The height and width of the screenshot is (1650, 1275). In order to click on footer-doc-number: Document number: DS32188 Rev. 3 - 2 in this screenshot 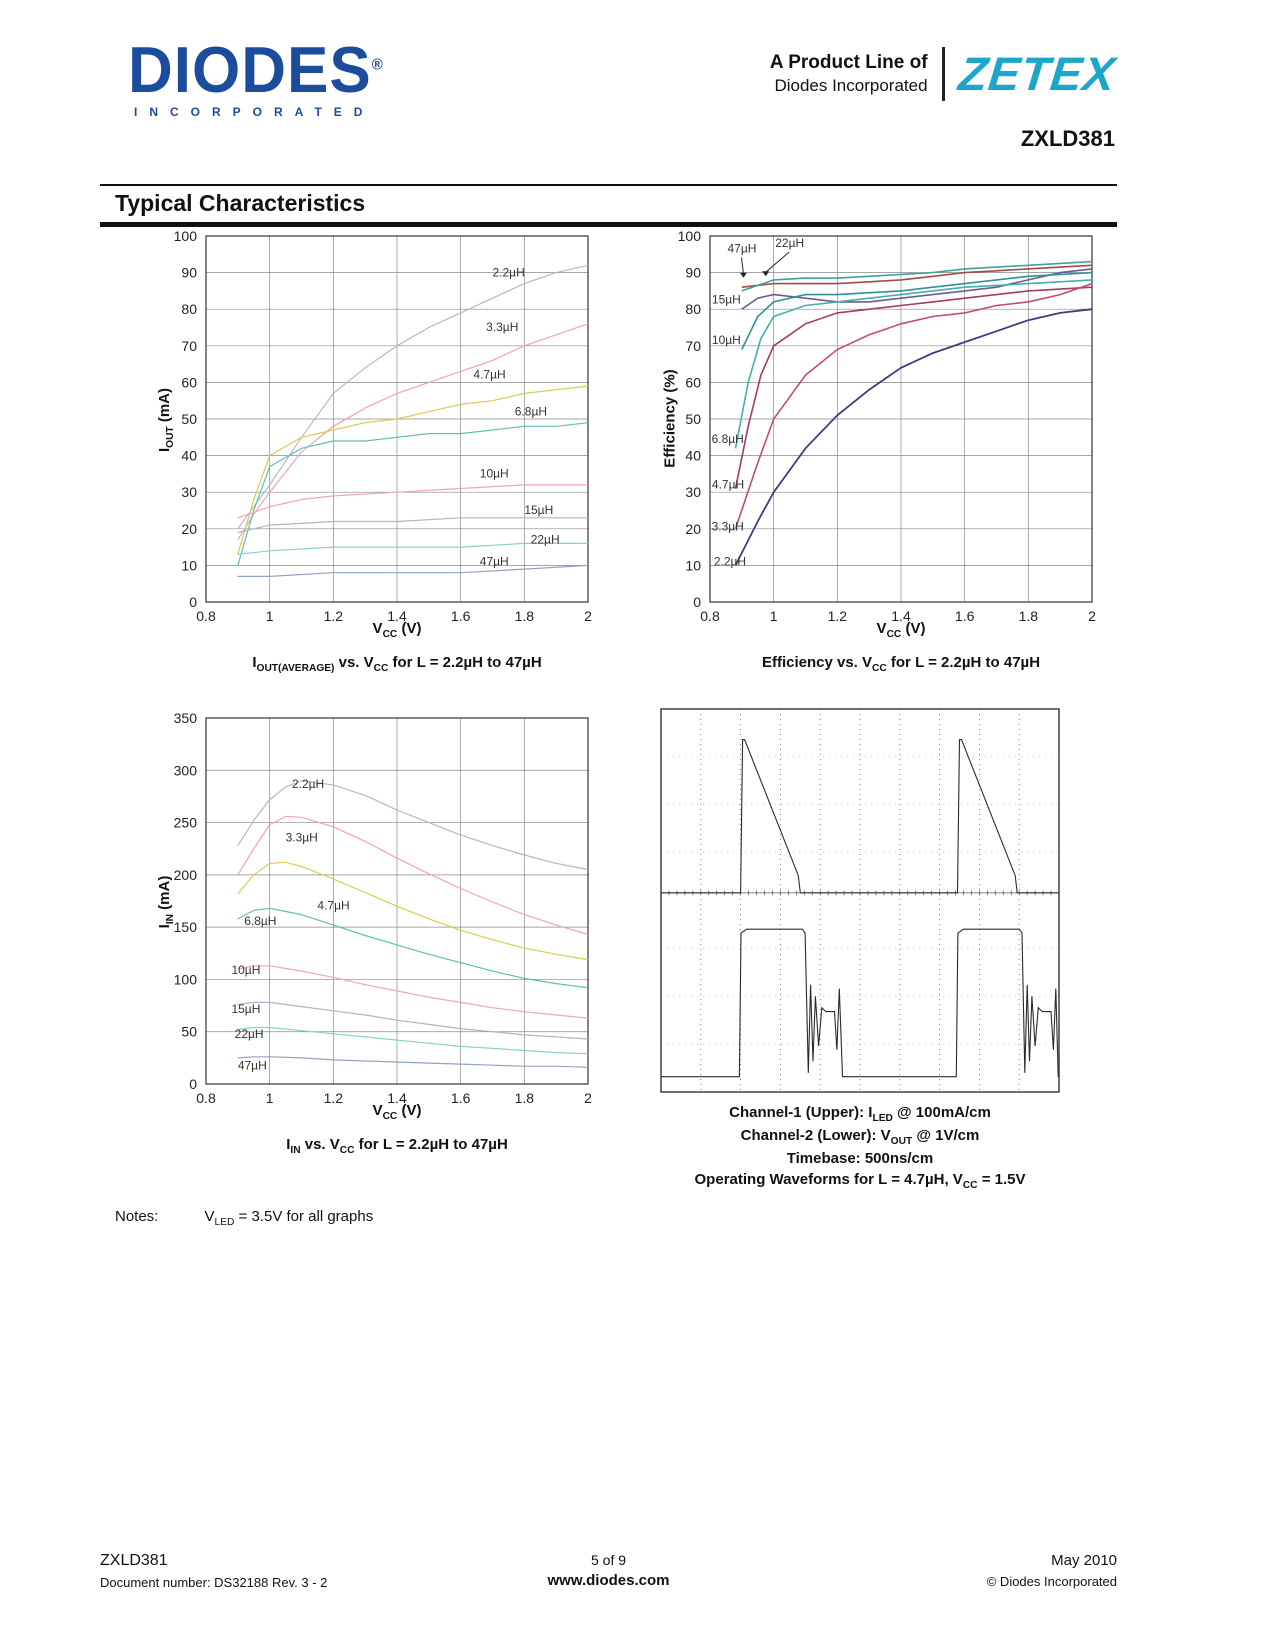, I will do `click(214, 1582)`.